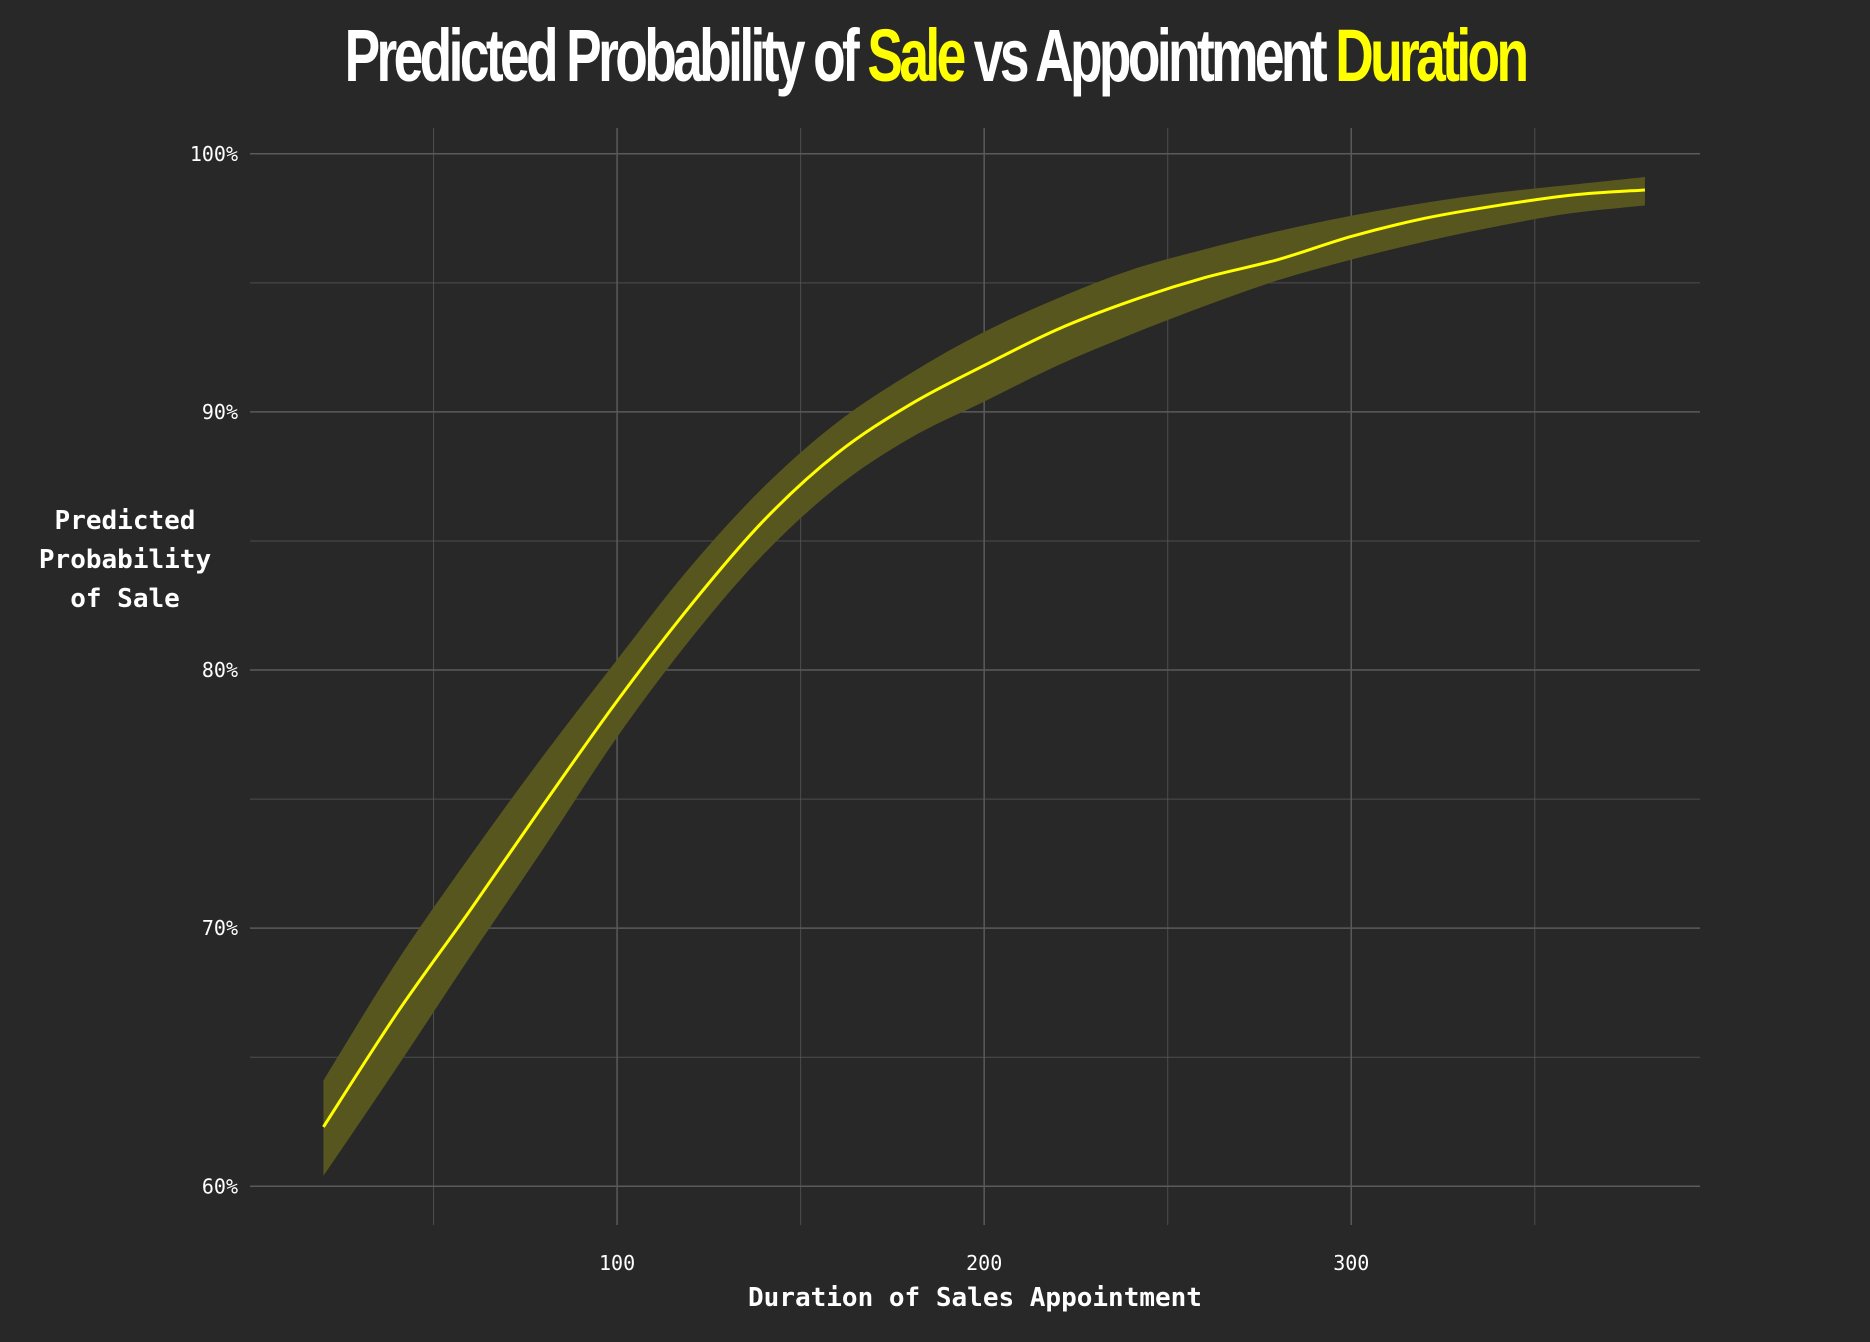  Describe the element at coordinates (1149, 55) in the screenshot. I see `title-text: vs Appointment` at that location.